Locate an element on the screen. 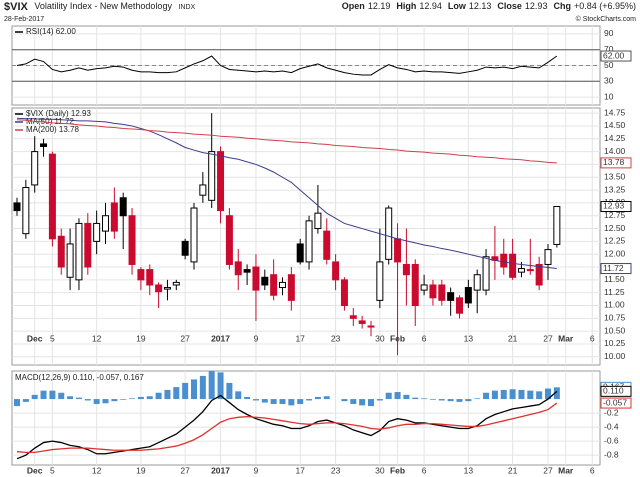 This screenshot has height=477, width=640. symbol: $VIX is located at coordinates (16, 7).